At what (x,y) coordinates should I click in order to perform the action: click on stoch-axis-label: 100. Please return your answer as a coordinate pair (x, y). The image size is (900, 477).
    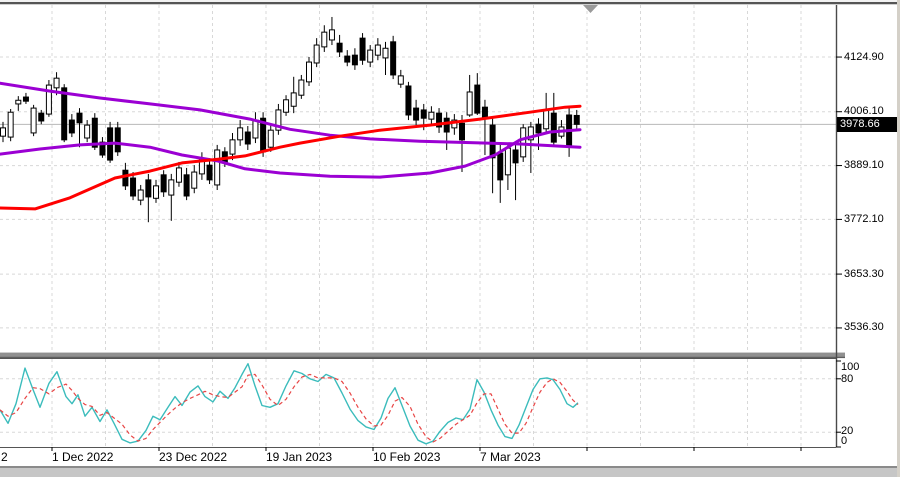
    Looking at the image, I should click on (850, 367).